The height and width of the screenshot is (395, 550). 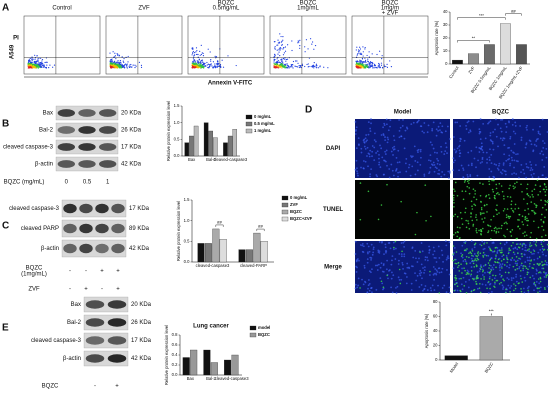 What do you see at coordinates (257, 247) in the screenshot?
I see `bar` at bounding box center [257, 247].